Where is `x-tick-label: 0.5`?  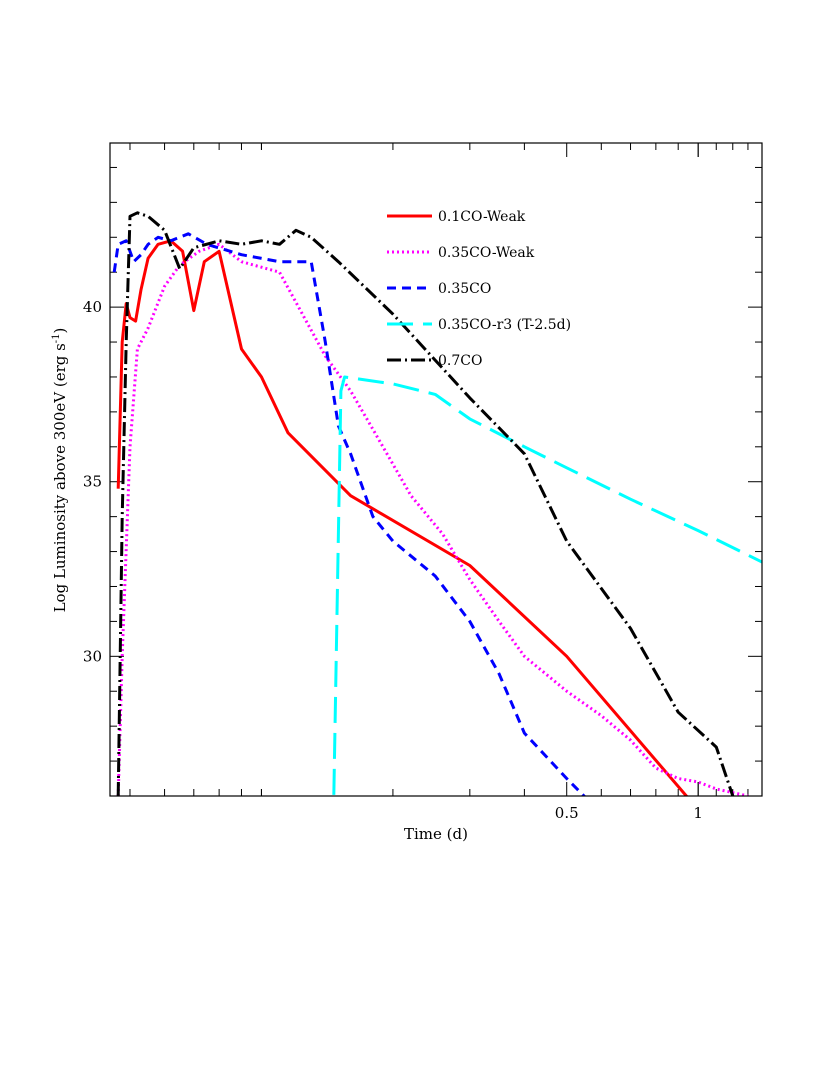
x-tick-label: 0.5 is located at coordinates (567, 813).